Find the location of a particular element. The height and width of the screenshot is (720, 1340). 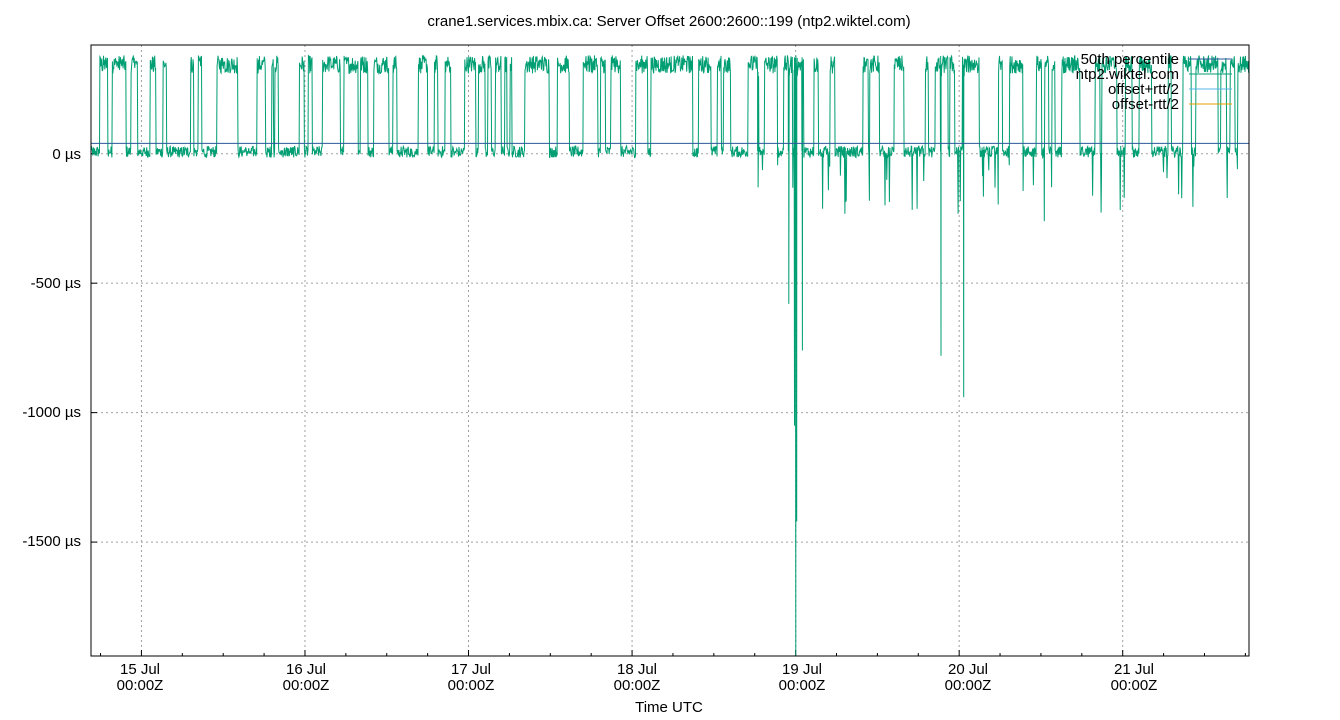

xtick-day-2: 17 Jul is located at coordinates (471, 669).